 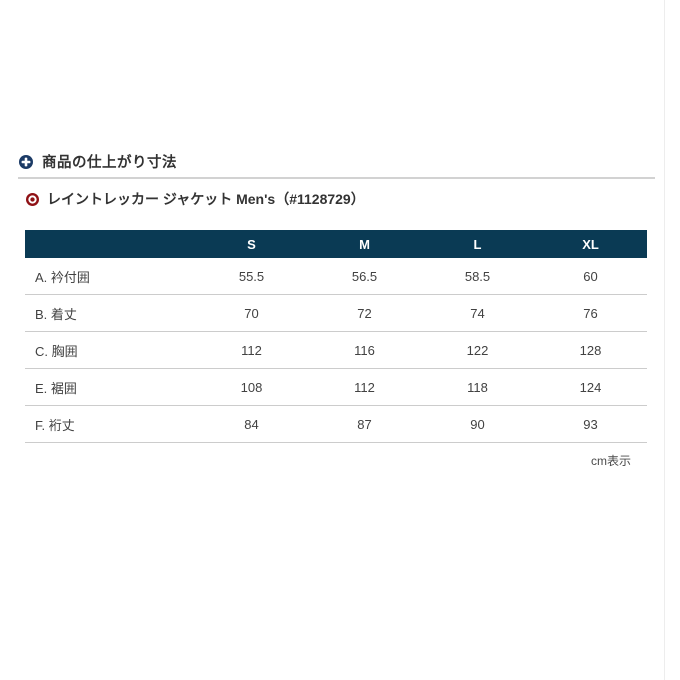 I want to click on size-column-header: XL, so click(x=590, y=244).